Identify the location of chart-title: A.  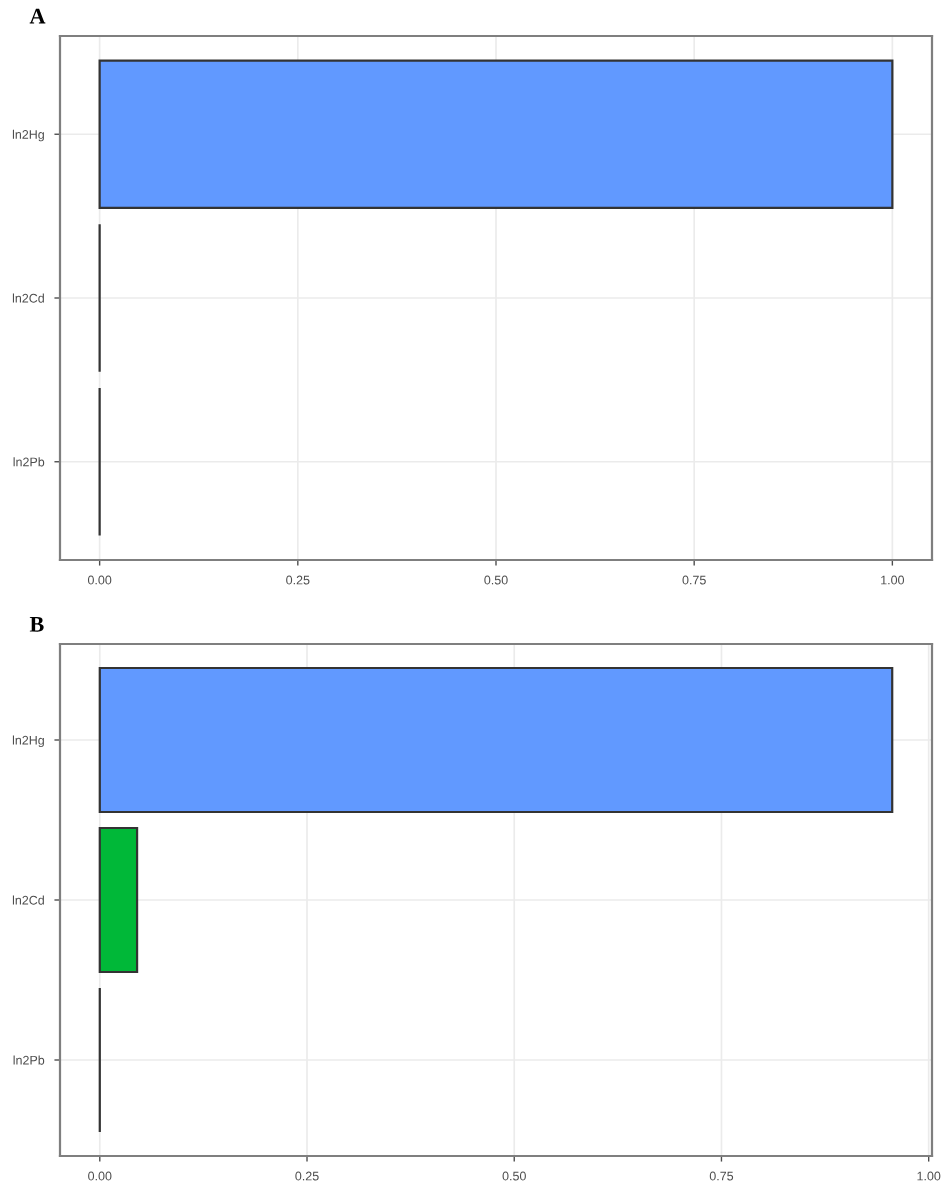
(37, 16).